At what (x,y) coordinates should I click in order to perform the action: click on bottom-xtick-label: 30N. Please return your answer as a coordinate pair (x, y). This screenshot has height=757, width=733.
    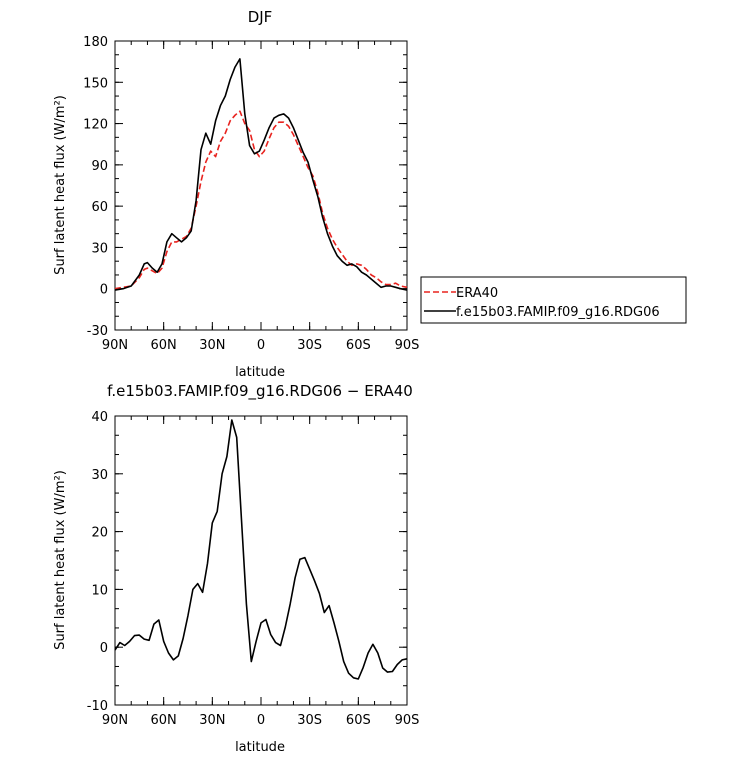
    Looking at the image, I should click on (212, 720).